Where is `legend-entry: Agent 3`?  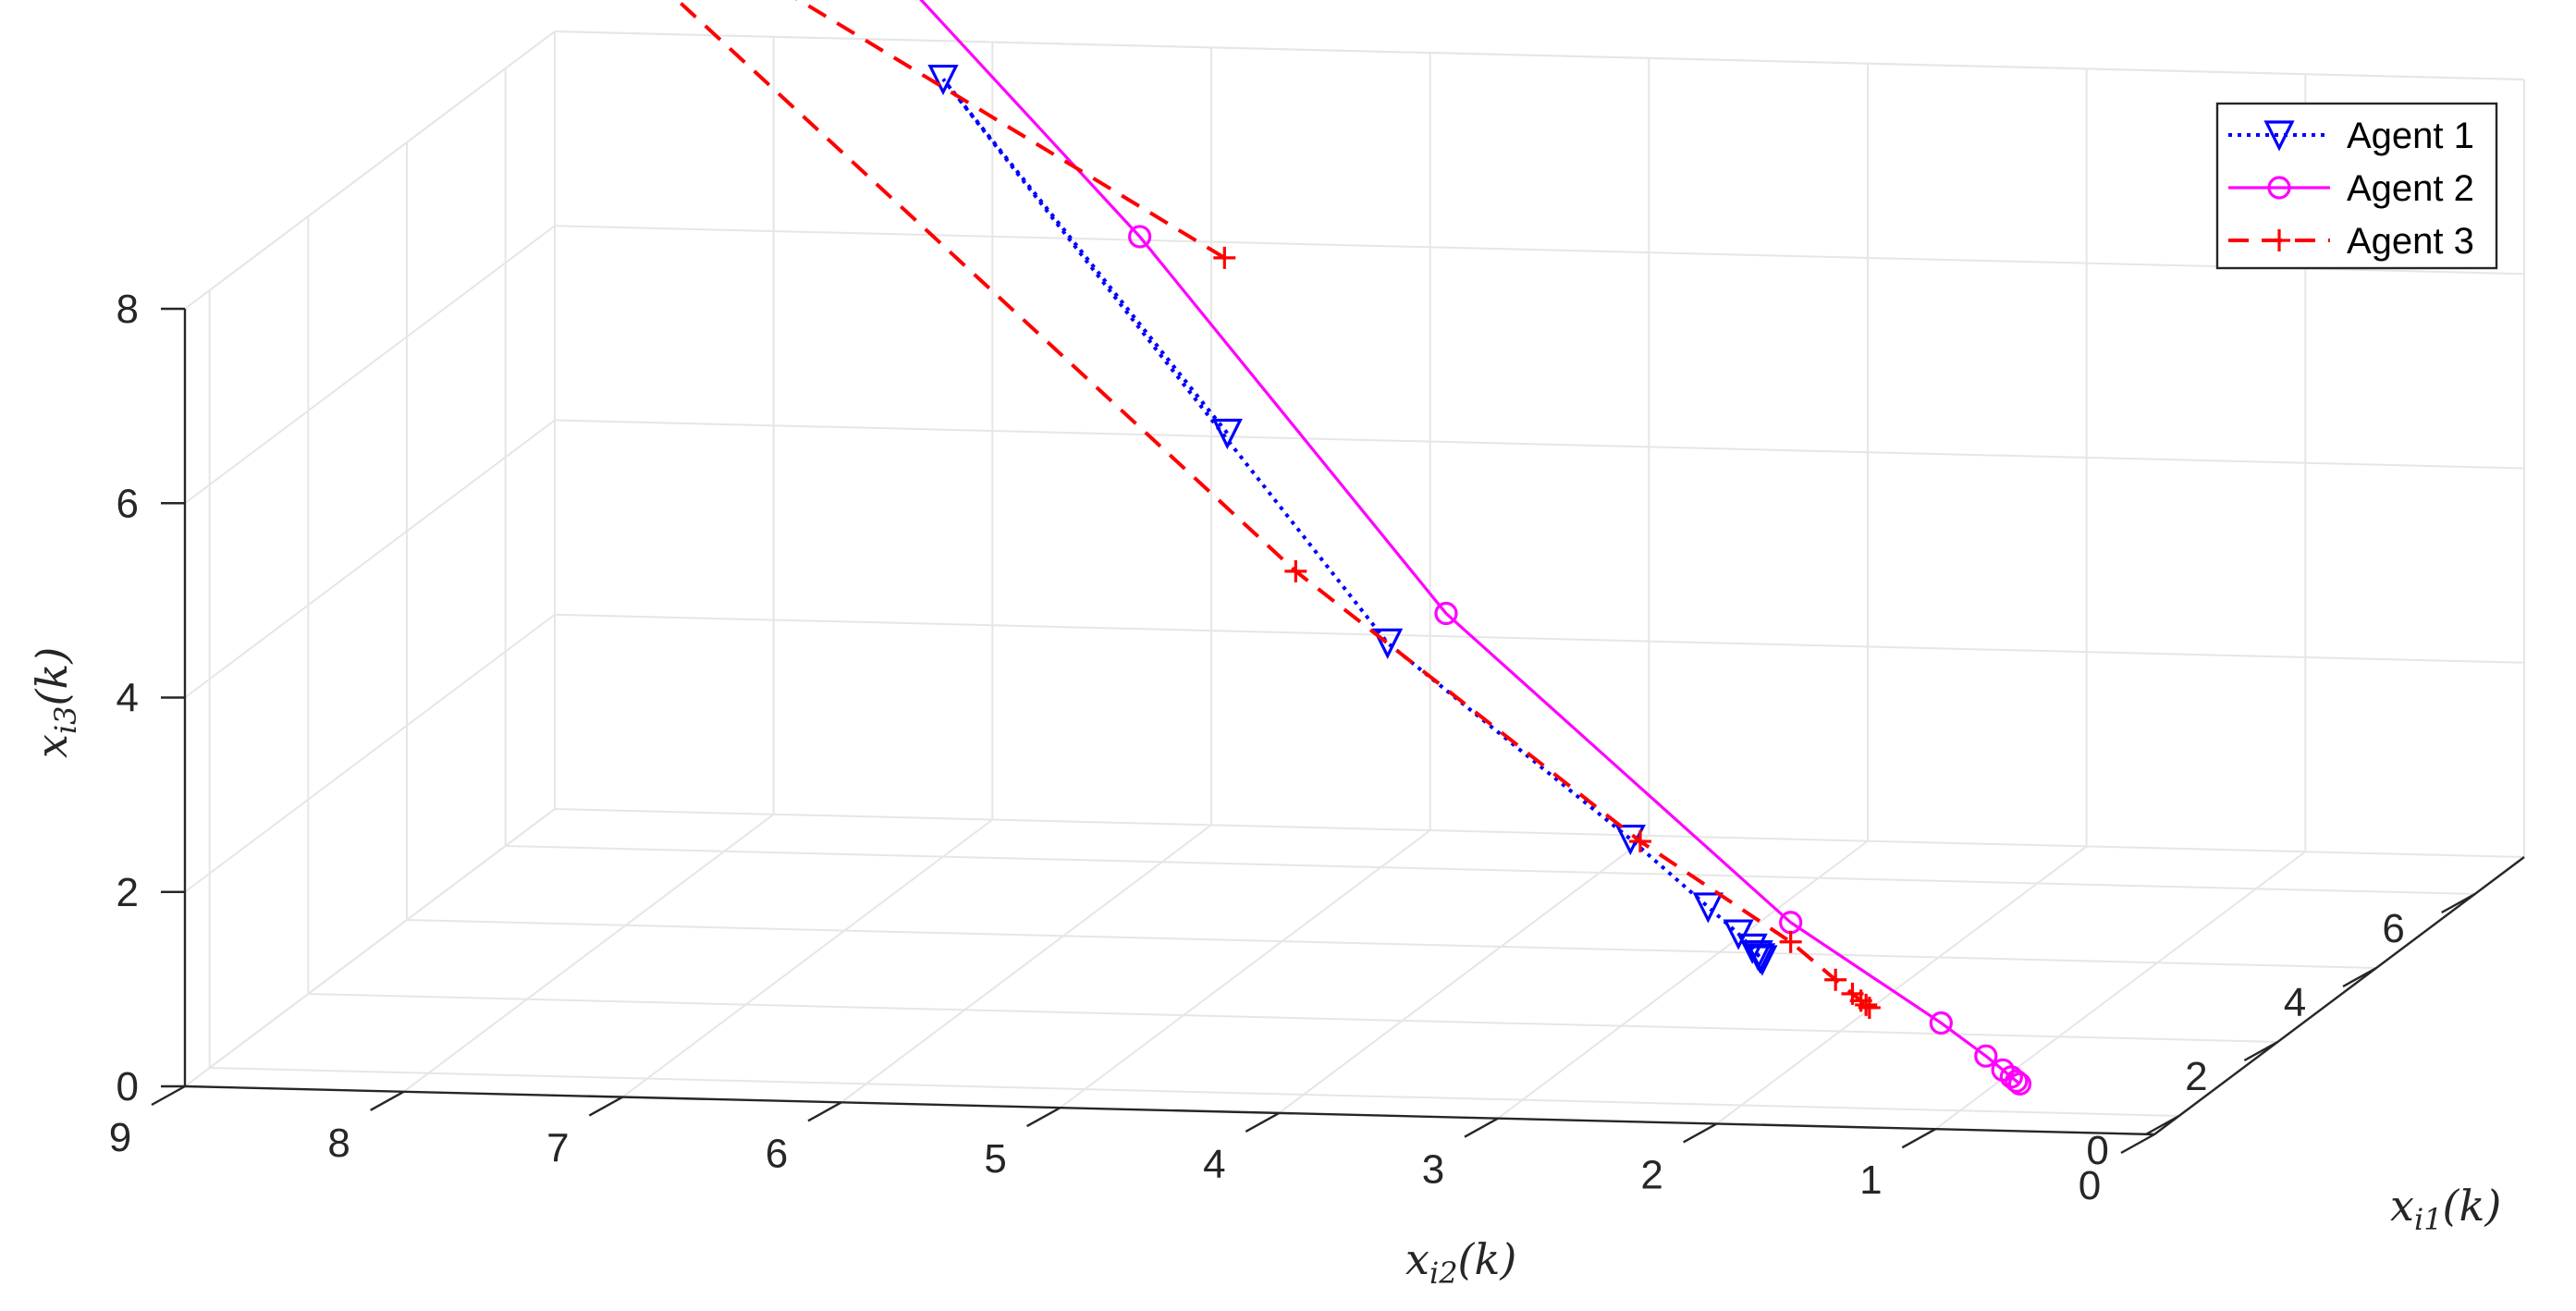 legend-entry: Agent 3 is located at coordinates (2351, 241).